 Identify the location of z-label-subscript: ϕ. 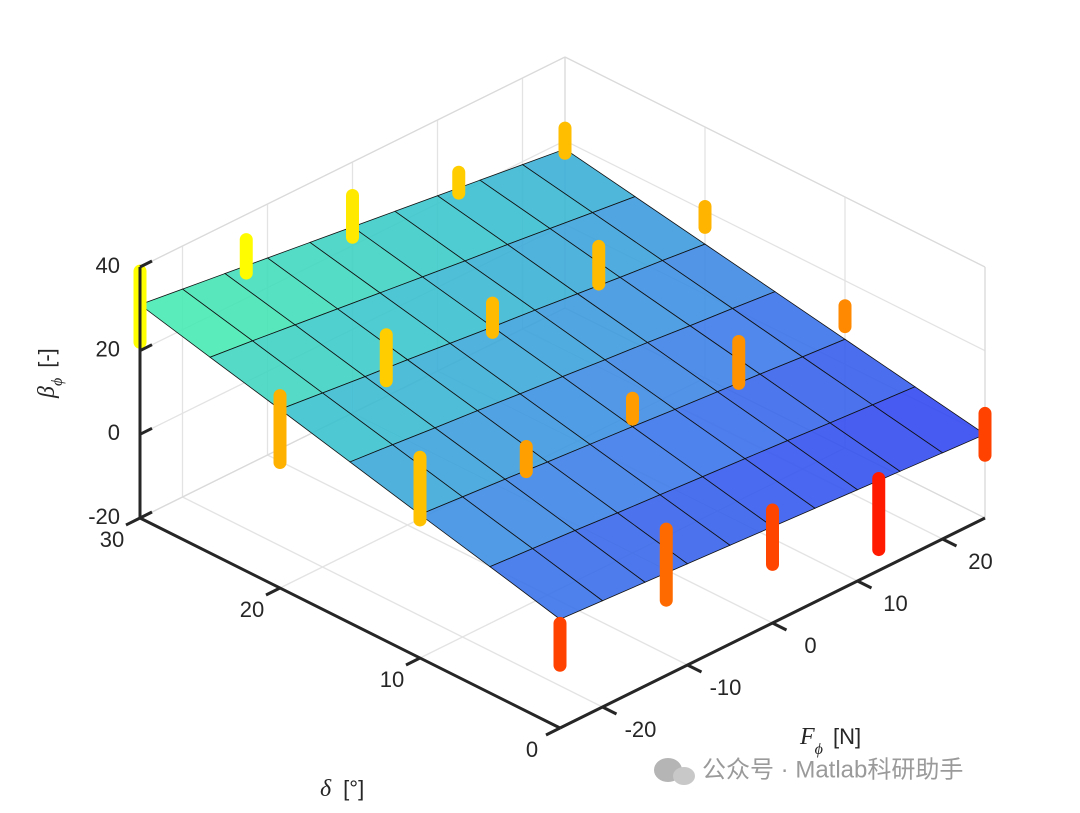
(57, 382).